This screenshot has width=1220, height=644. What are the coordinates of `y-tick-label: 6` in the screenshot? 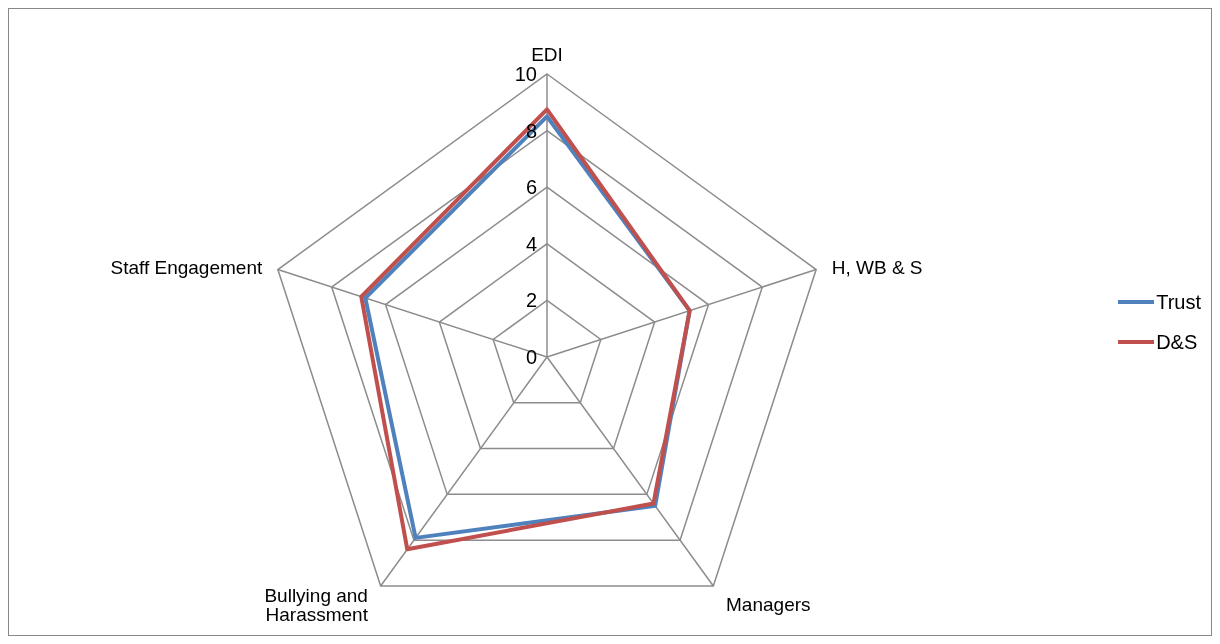 It's located at (531, 187).